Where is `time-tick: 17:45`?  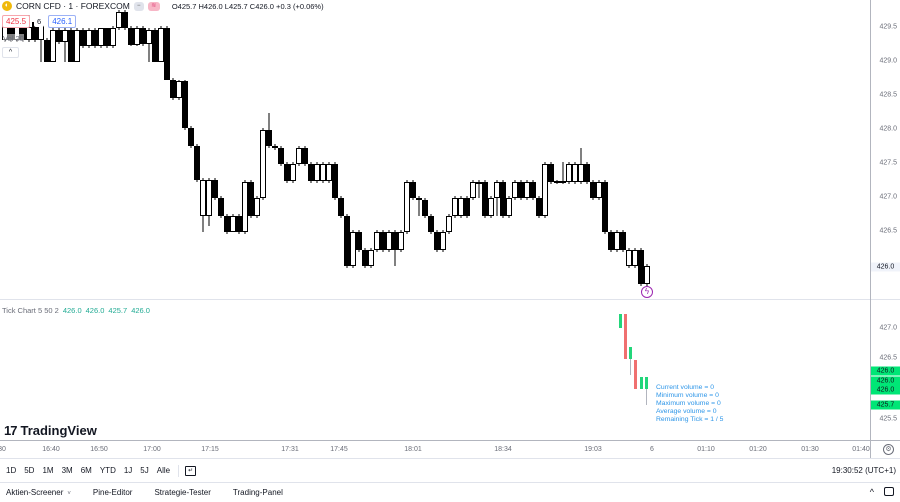 time-tick: 17:45 is located at coordinates (339, 449).